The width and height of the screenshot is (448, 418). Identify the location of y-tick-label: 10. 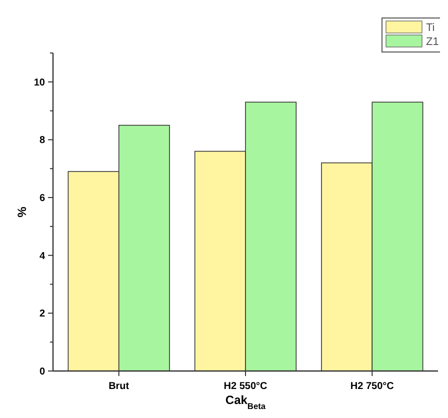
(40, 82).